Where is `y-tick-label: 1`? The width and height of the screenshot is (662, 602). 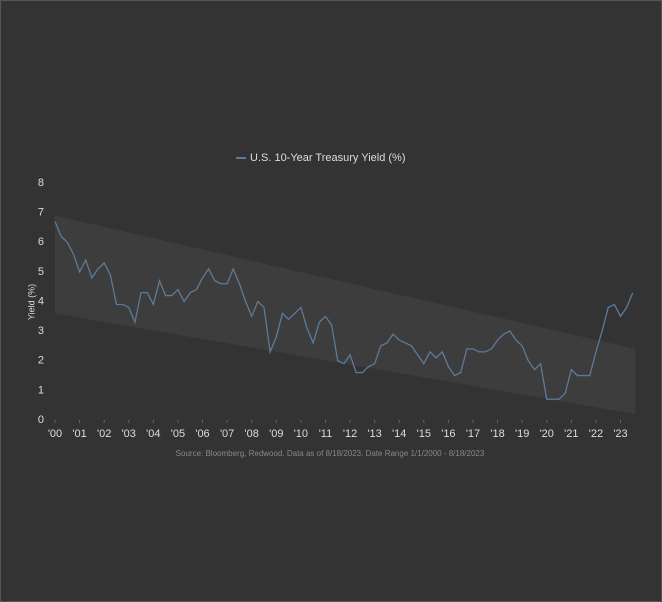
y-tick-label: 1 is located at coordinates (41, 390).